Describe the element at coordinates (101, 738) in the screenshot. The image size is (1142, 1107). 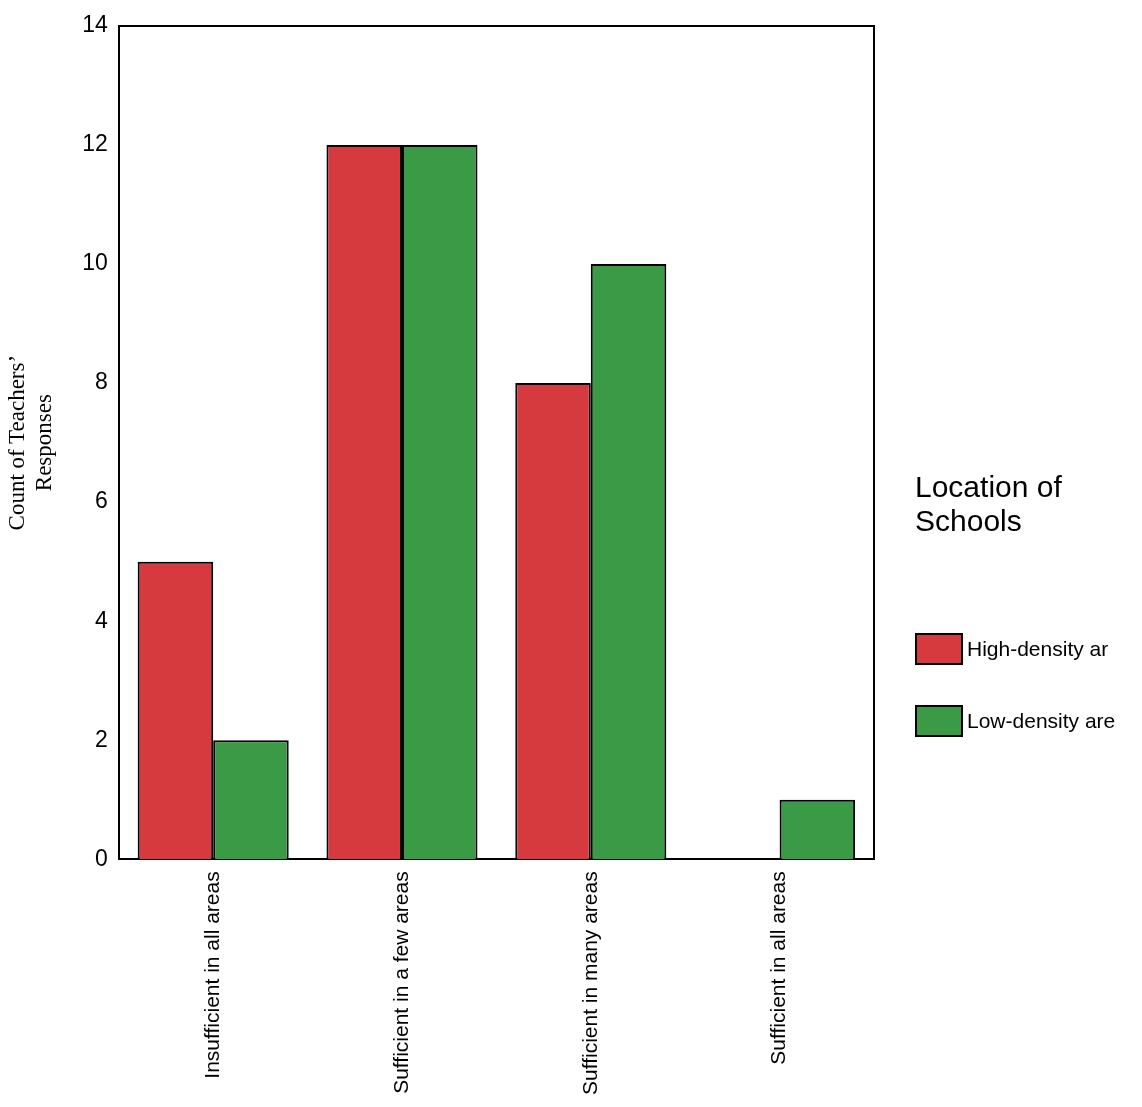
I see `y-tick-label: 2` at that location.